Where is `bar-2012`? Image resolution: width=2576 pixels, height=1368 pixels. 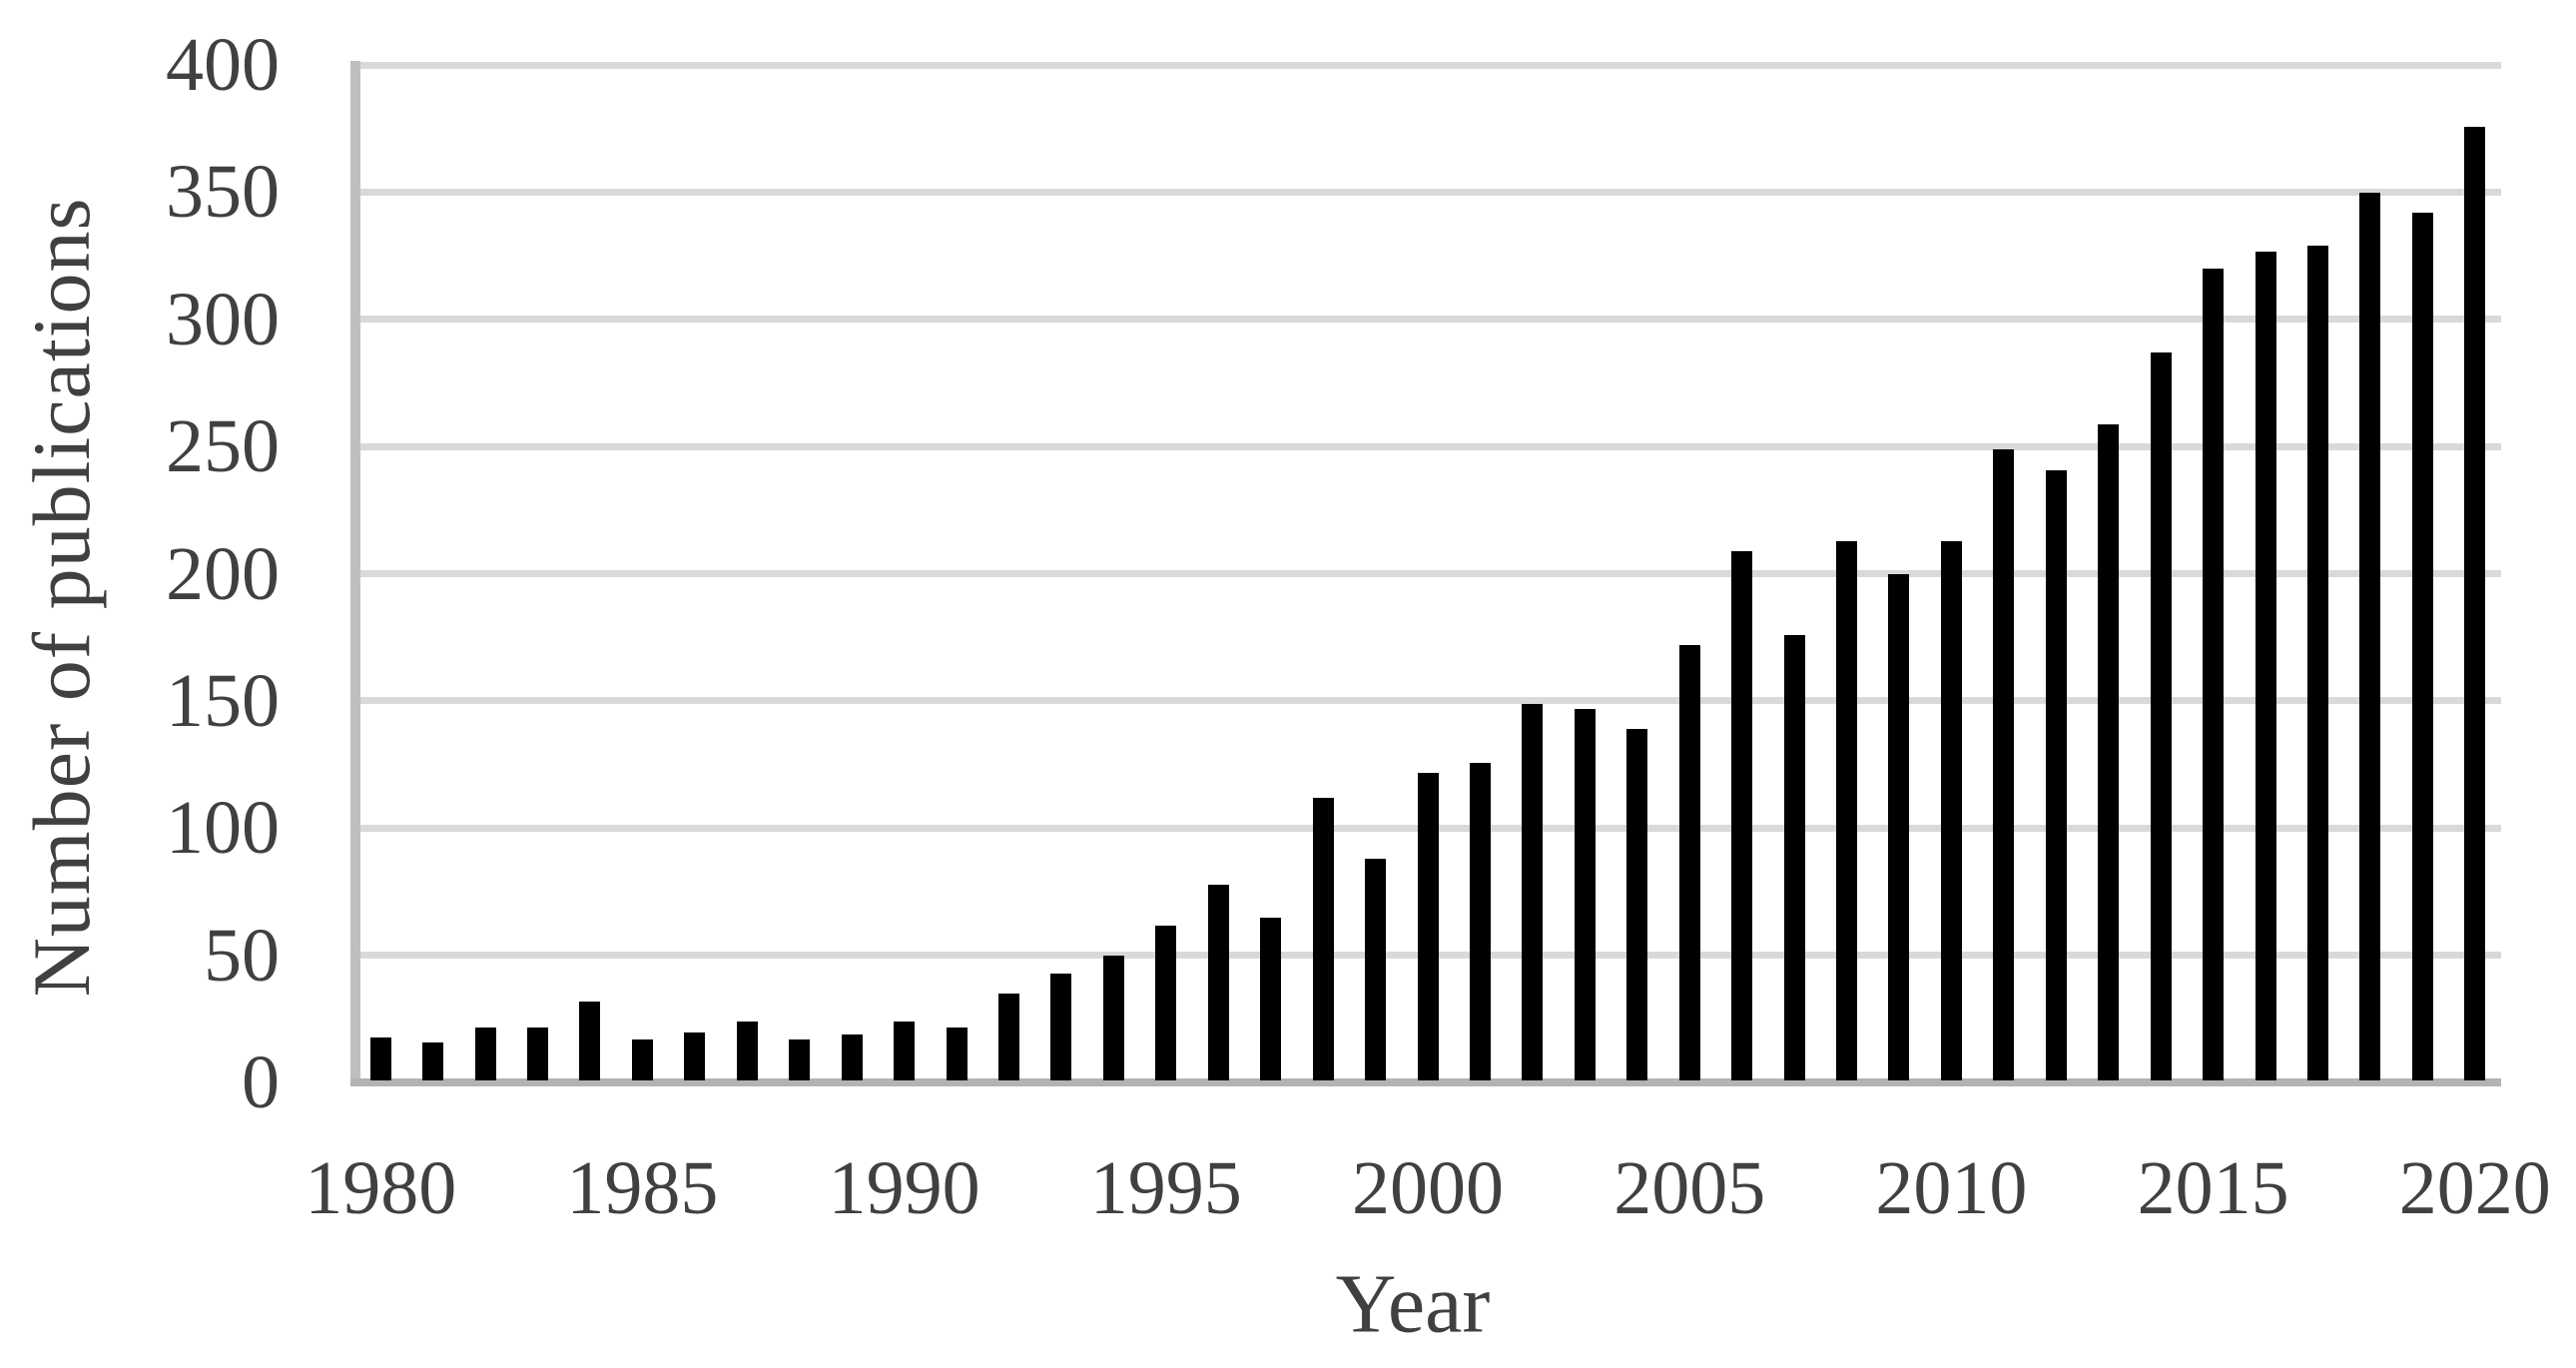
bar-2012 is located at coordinates (2056, 774).